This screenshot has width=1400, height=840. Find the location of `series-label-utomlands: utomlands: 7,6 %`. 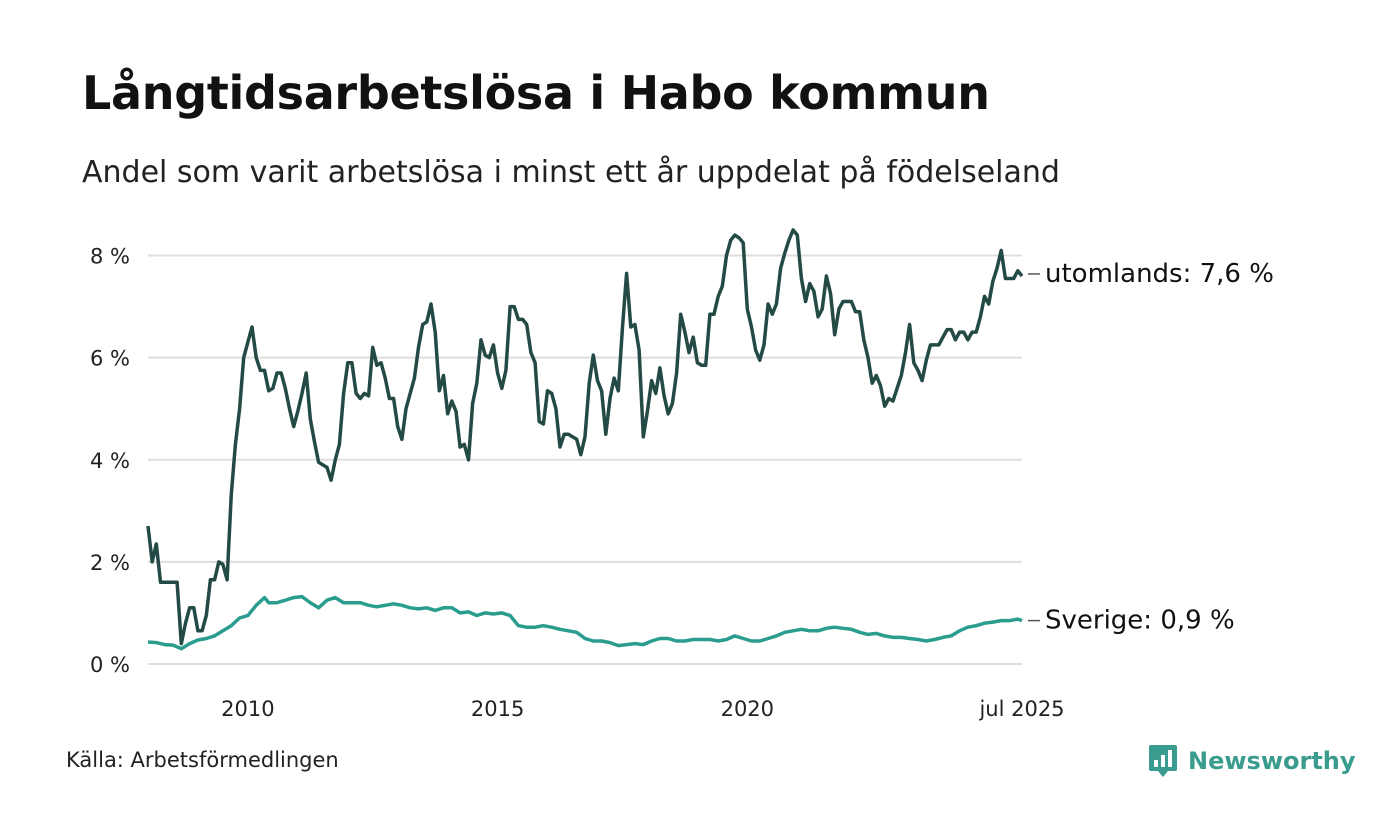

series-label-utomlands: utomlands: 7,6 % is located at coordinates (1159, 274).